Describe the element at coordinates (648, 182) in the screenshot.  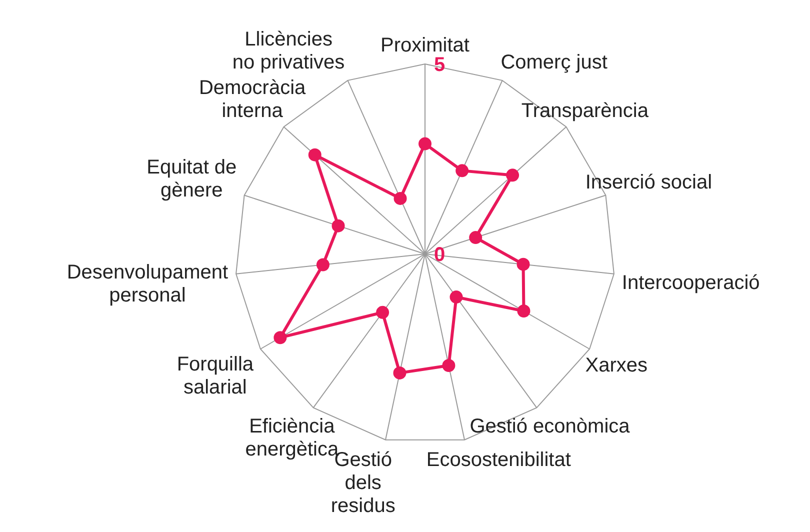
I see `spoke-label: Inserció social` at that location.